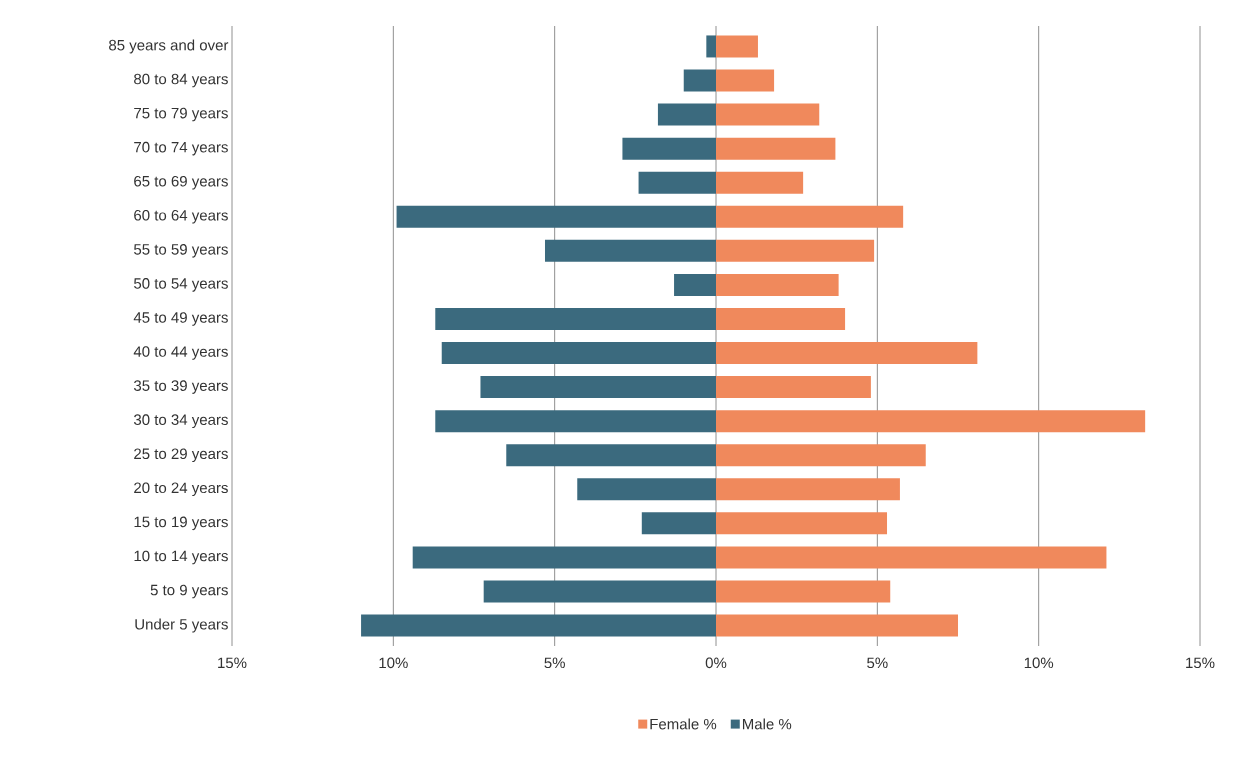 This screenshot has height=758, width=1244. I want to click on y-tick-label: 10 to 14 years, so click(181, 557).